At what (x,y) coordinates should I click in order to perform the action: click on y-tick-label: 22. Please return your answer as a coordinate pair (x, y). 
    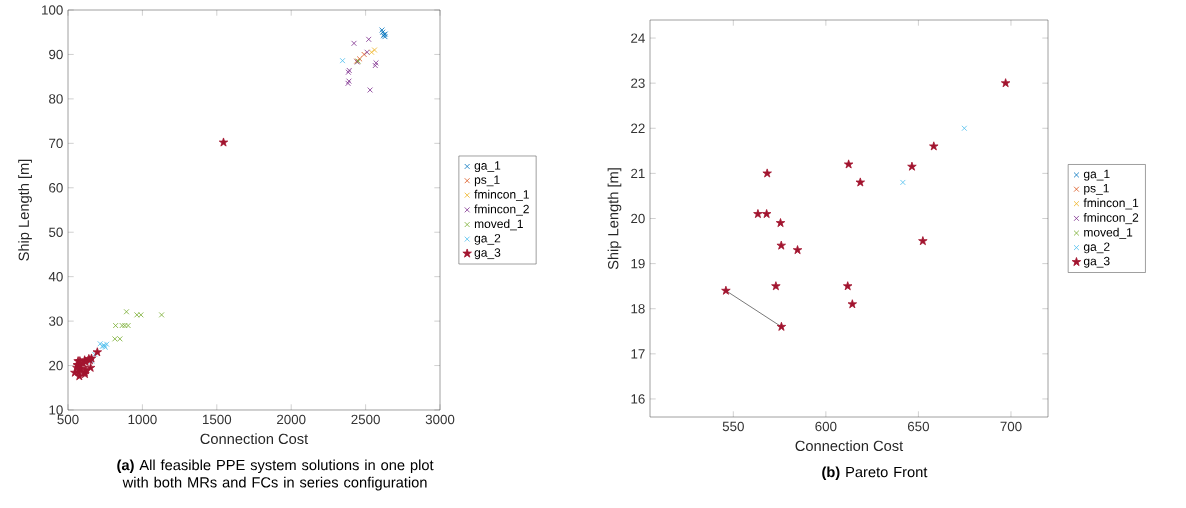
    Looking at the image, I should click on (638, 128).